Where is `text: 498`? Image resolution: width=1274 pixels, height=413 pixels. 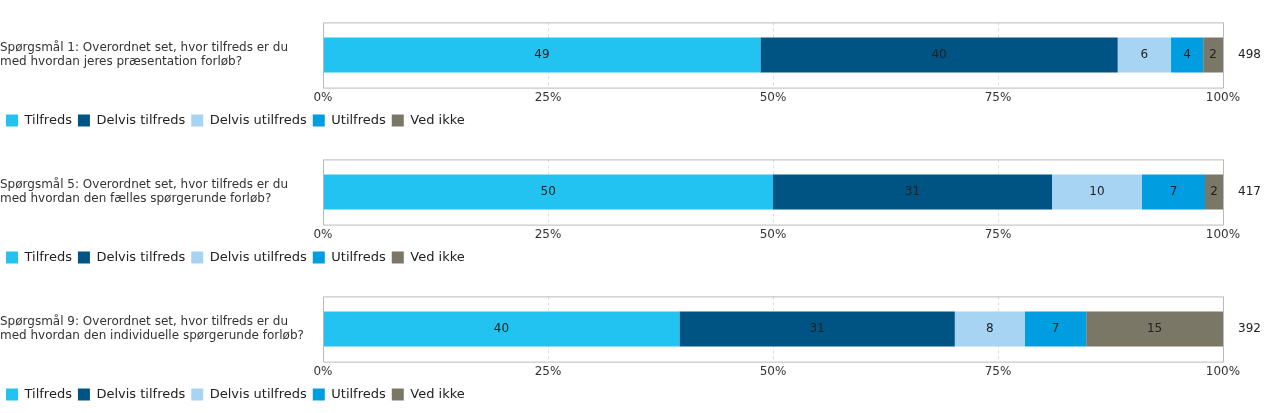
text: 498 is located at coordinates (1249, 54).